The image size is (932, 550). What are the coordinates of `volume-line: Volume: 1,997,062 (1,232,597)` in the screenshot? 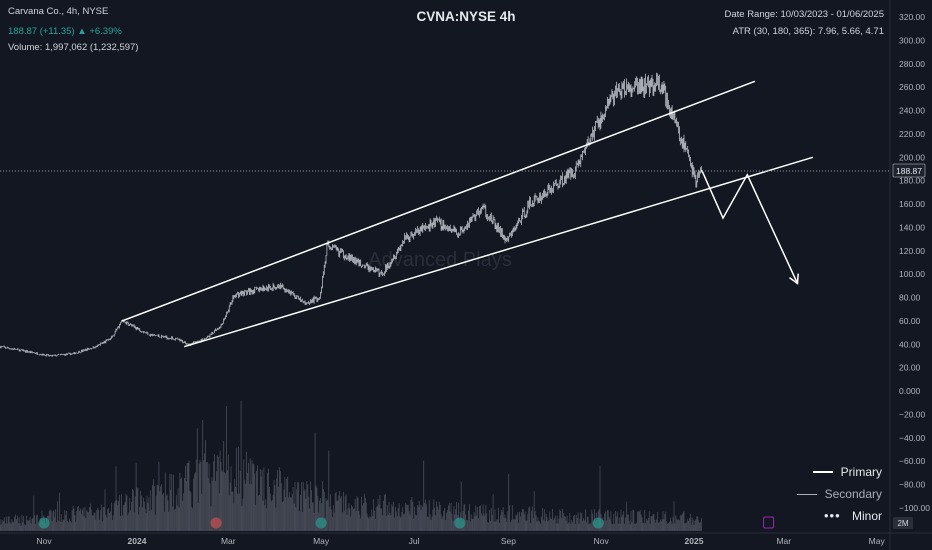 It's located at (73, 47).